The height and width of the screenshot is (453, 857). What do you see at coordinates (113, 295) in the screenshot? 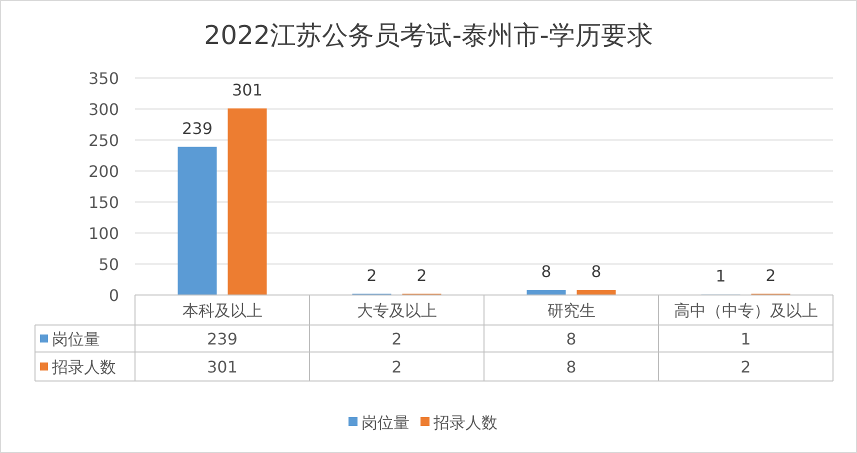
I see `y-tick-label: 0` at bounding box center [113, 295].